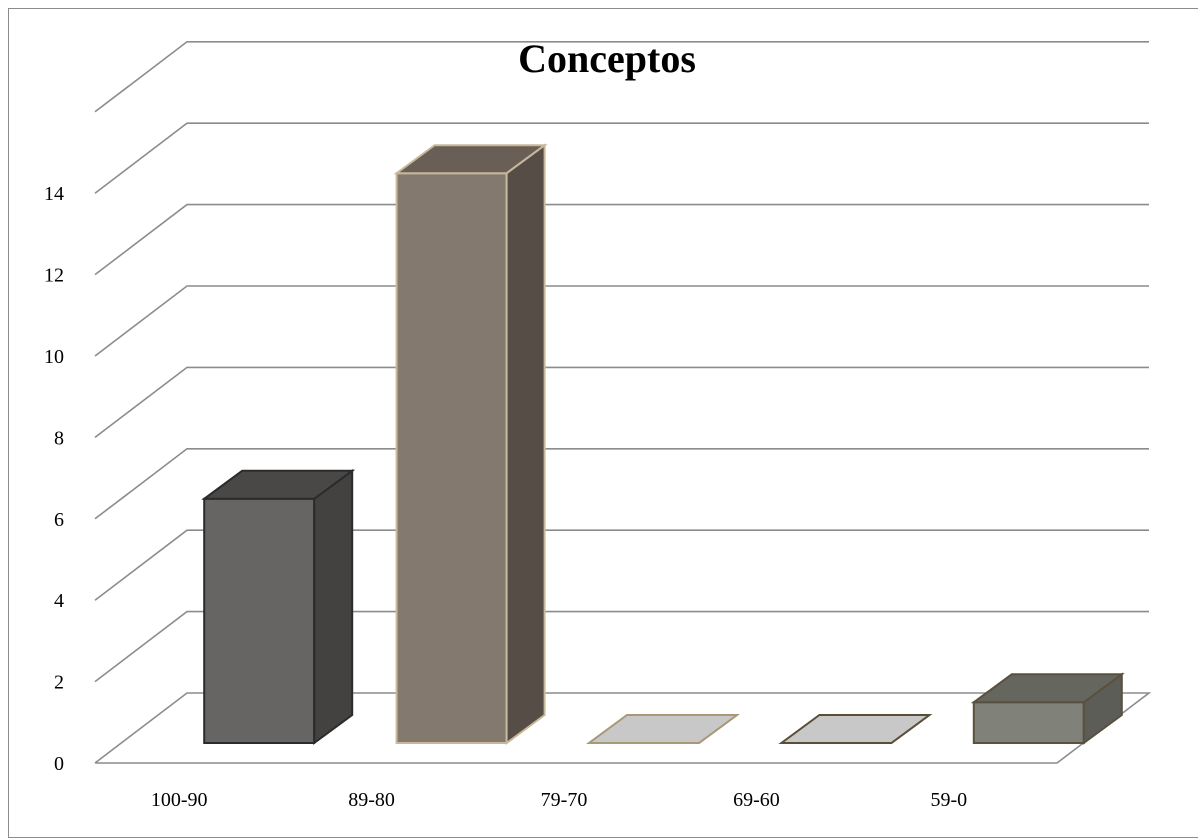 Image resolution: width=1198 pixels, height=838 pixels. I want to click on x-tick-label: 59-0, so click(948, 800).